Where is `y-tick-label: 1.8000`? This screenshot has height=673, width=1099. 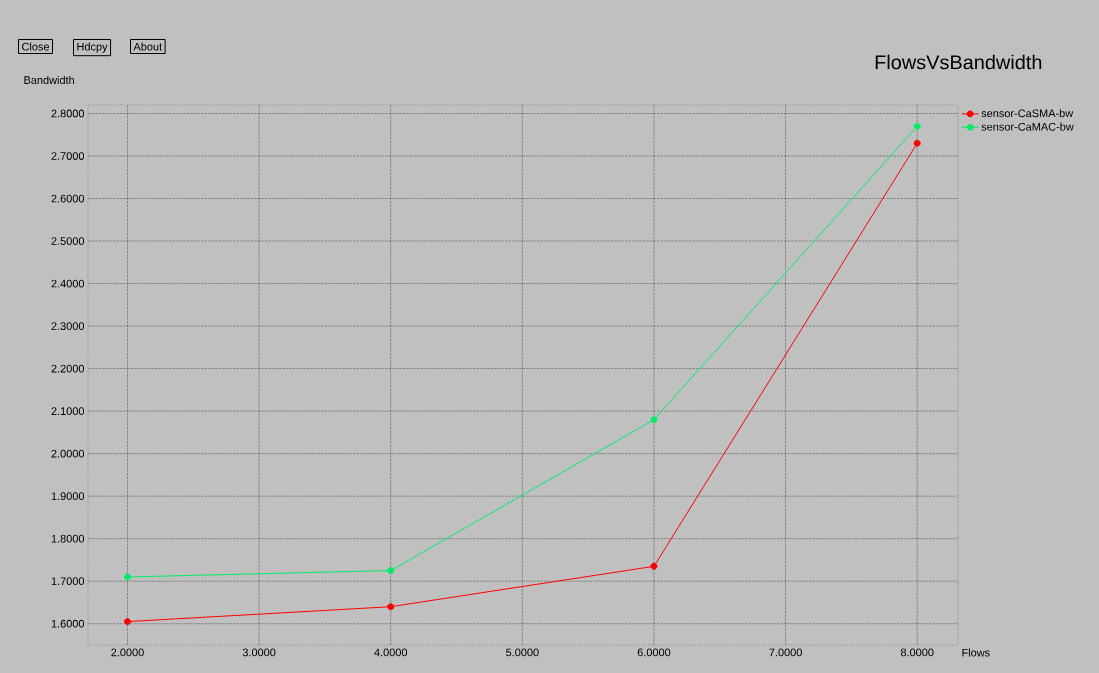
y-tick-label: 1.8000 is located at coordinates (68, 538).